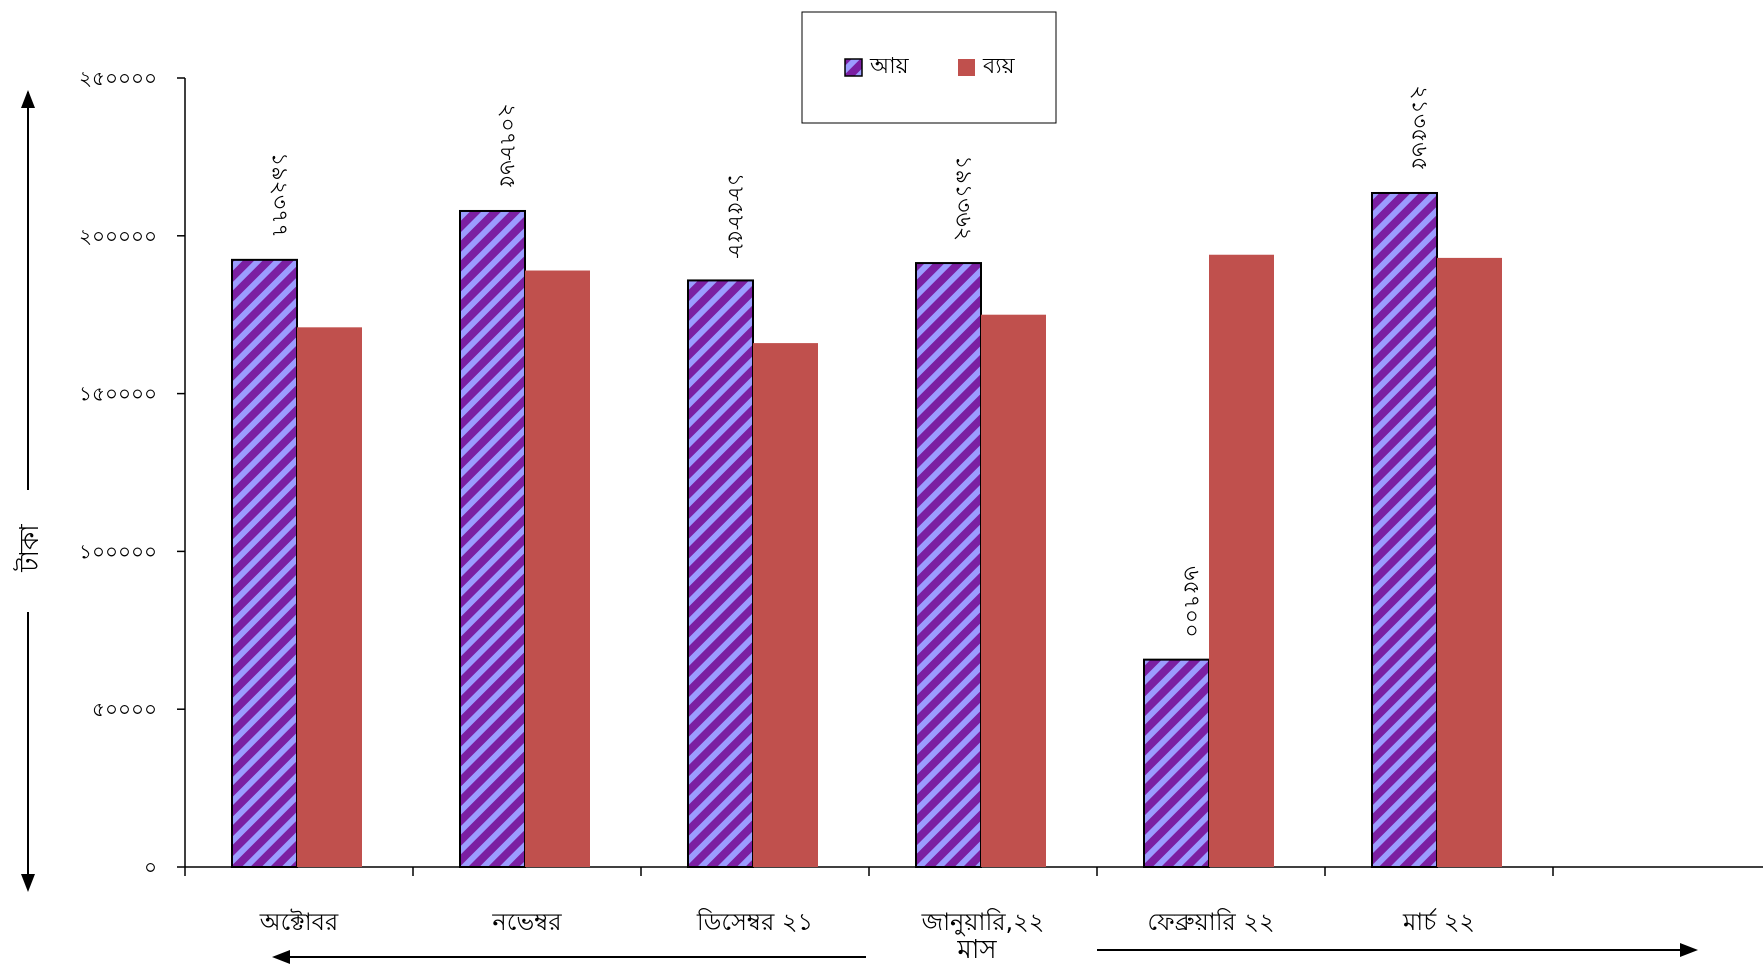 The image size is (1763, 966). I want to click on category-label: মার্চ ২২, so click(1438, 921).